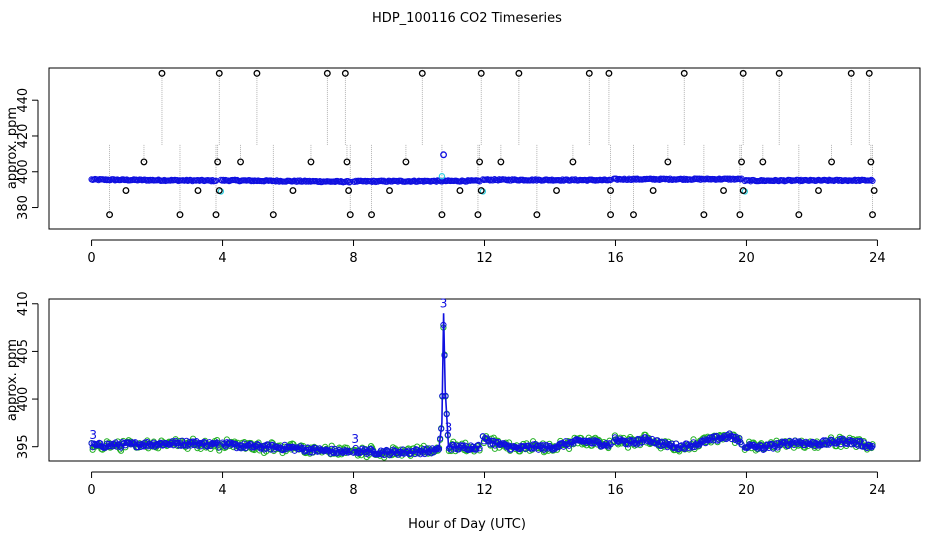  What do you see at coordinates (222, 490) in the screenshot?
I see `bottom-x-tick-label: 4` at bounding box center [222, 490].